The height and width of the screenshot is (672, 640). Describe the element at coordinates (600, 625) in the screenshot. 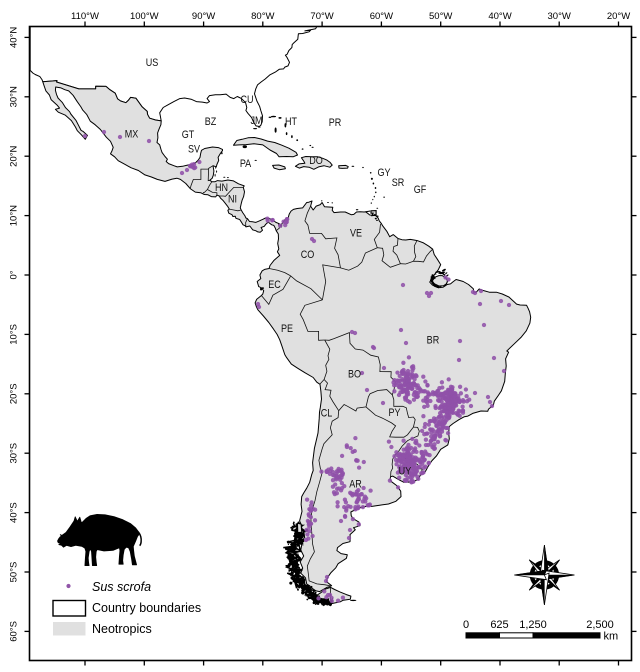

I see `svg-text: 2,500` at that location.